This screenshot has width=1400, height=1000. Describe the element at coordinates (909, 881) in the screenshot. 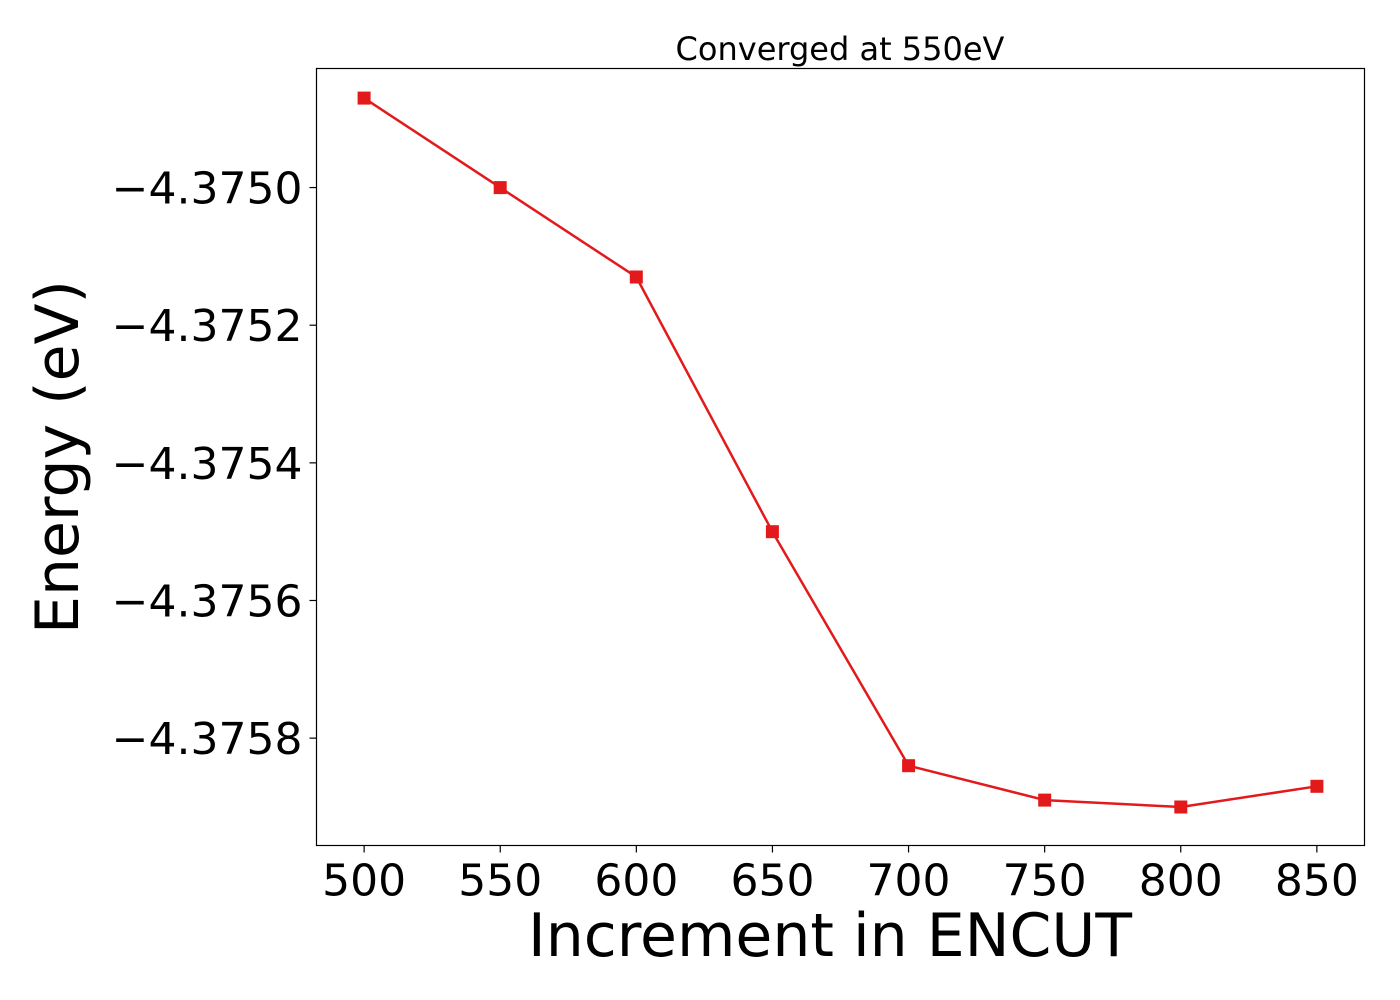

I see `x-tick-label: 700` at that location.